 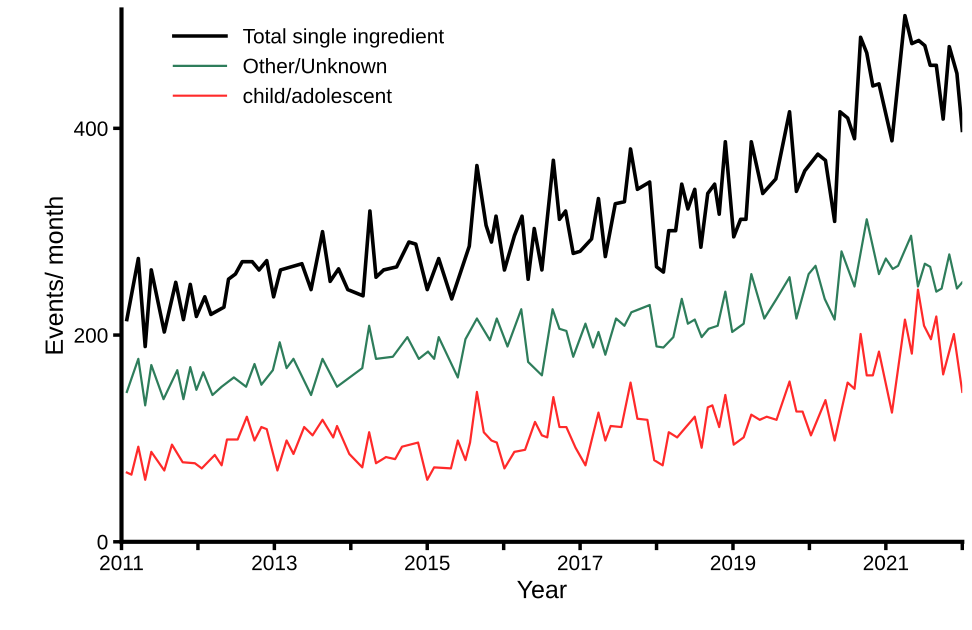 What do you see at coordinates (54, 275) in the screenshot?
I see `y-axis-title: Events/ month` at bounding box center [54, 275].